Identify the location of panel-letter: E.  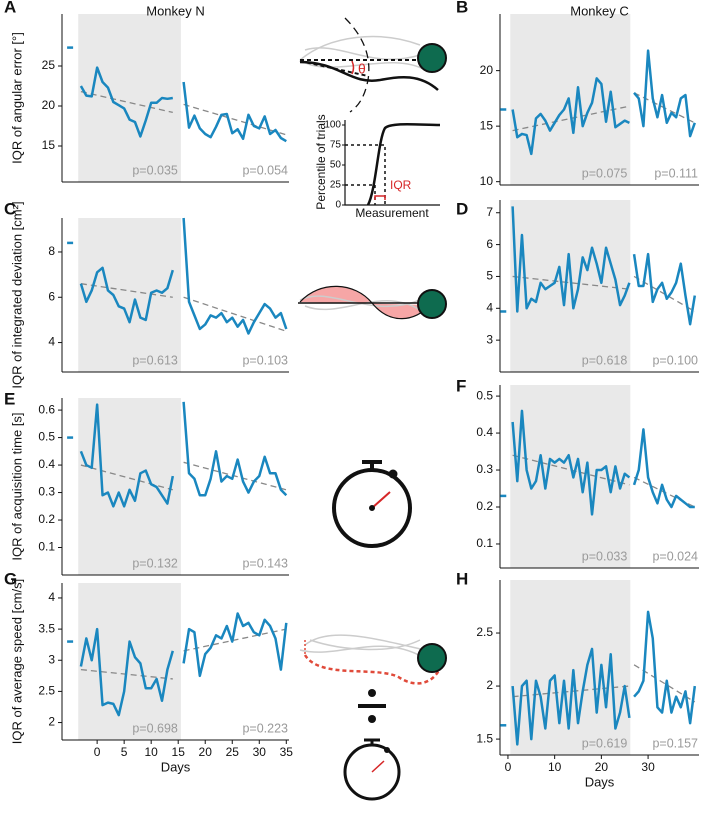
(9, 398).